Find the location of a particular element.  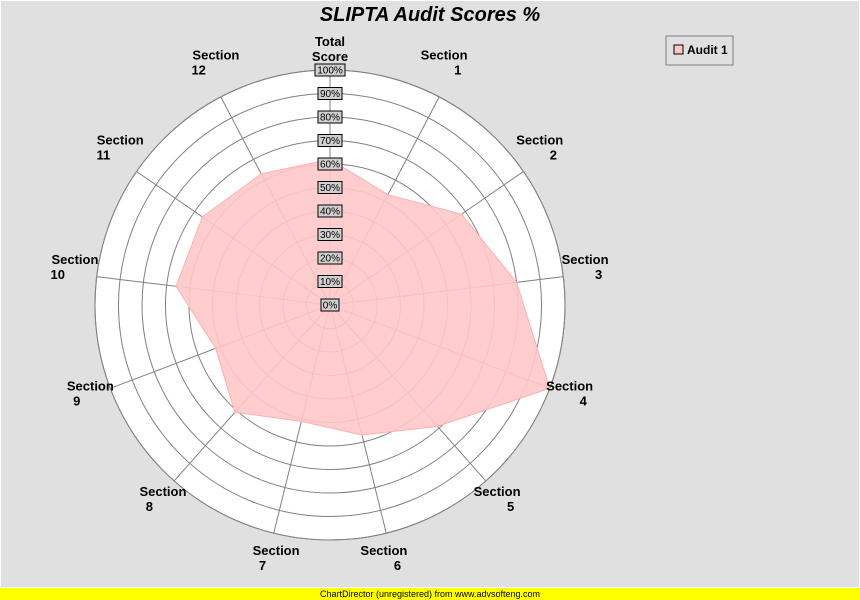

radial-tick-labels: 0% 10% 20% 30% 40% 50% 60% 70% 80% 90% 100% is located at coordinates (330, 187).